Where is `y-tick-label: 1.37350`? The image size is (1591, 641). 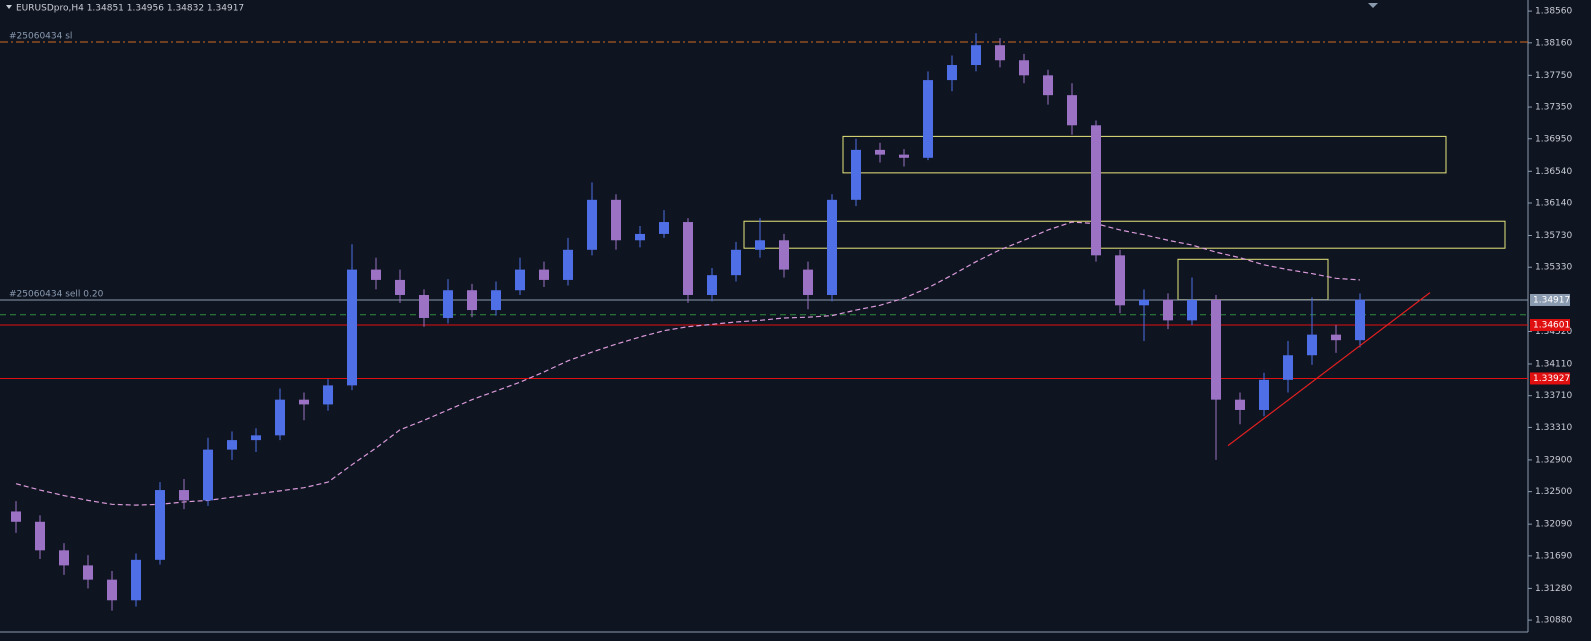
y-tick-label: 1.37350 is located at coordinates (1553, 108).